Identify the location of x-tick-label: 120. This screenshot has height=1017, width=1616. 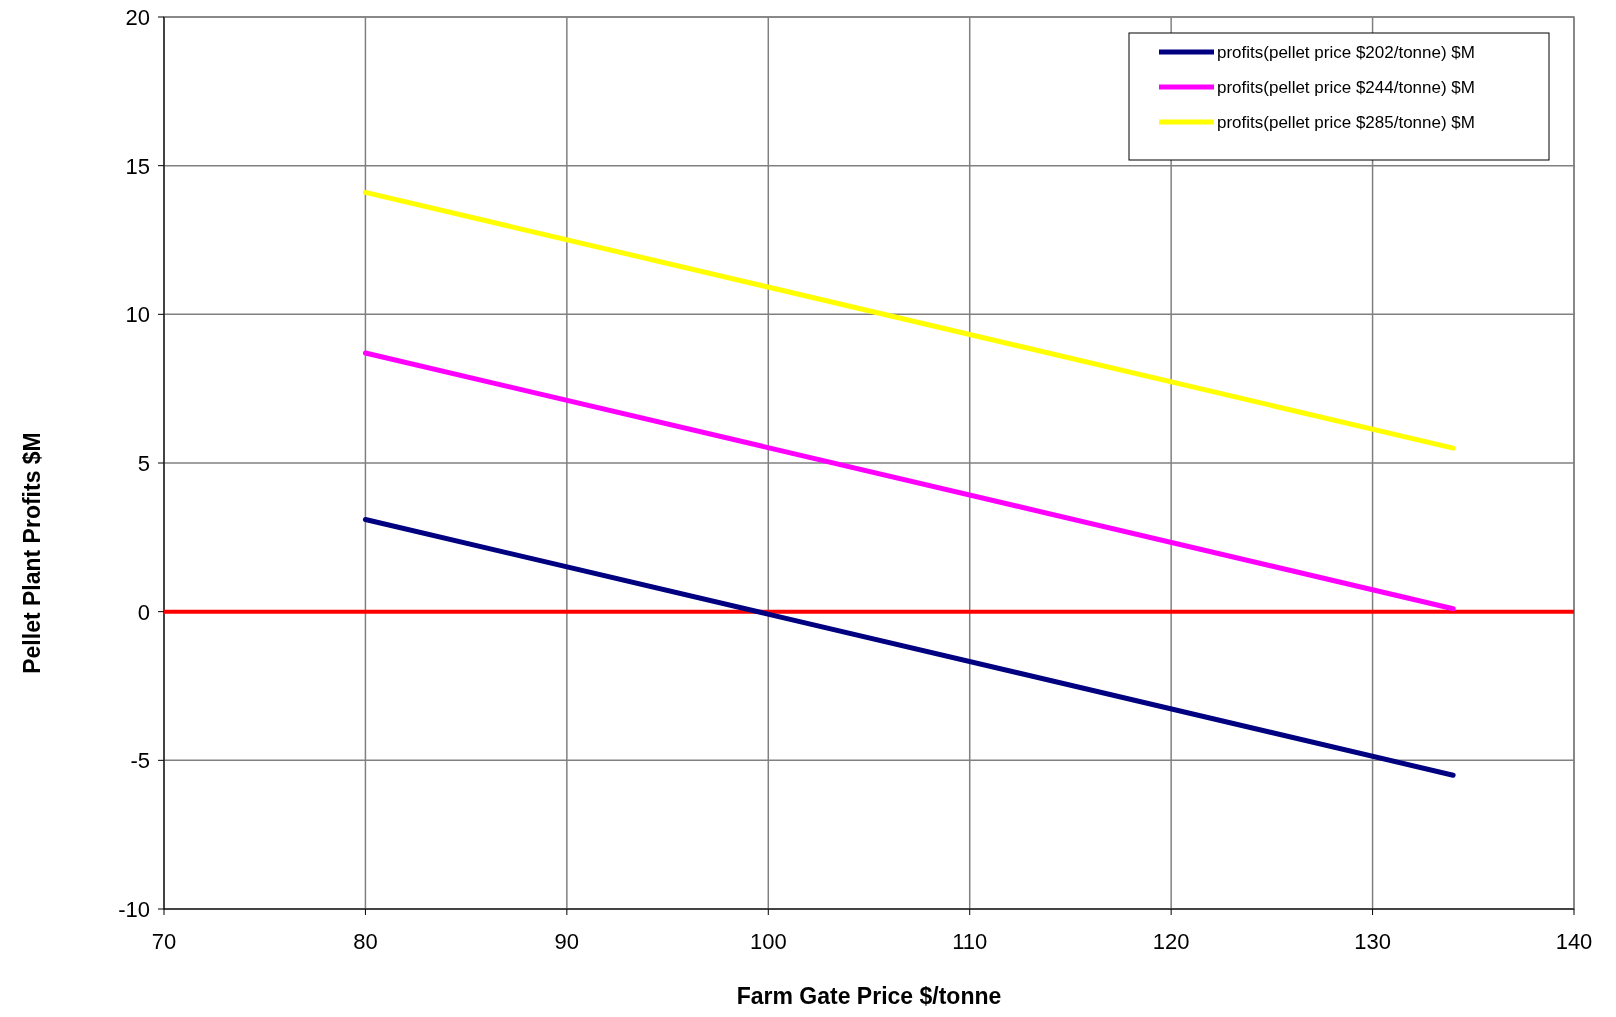
(1171, 941).